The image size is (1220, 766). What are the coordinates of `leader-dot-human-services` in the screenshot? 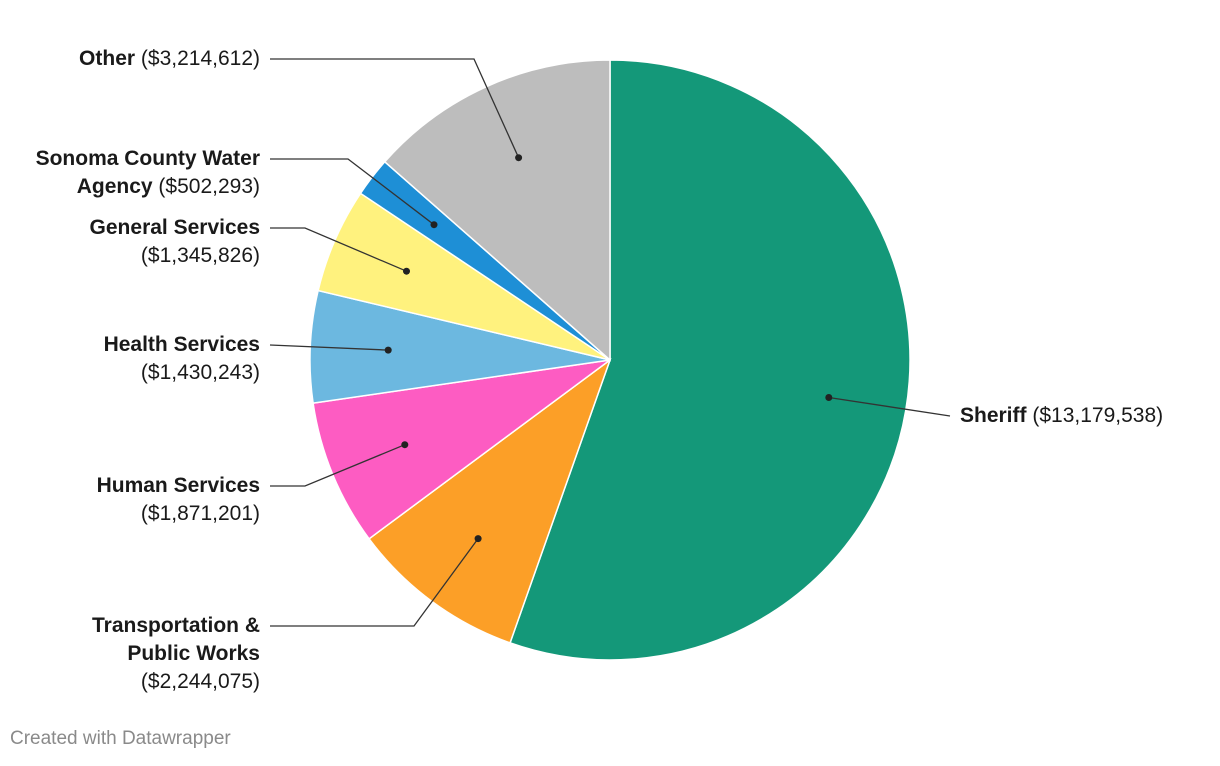 It's located at (405, 445).